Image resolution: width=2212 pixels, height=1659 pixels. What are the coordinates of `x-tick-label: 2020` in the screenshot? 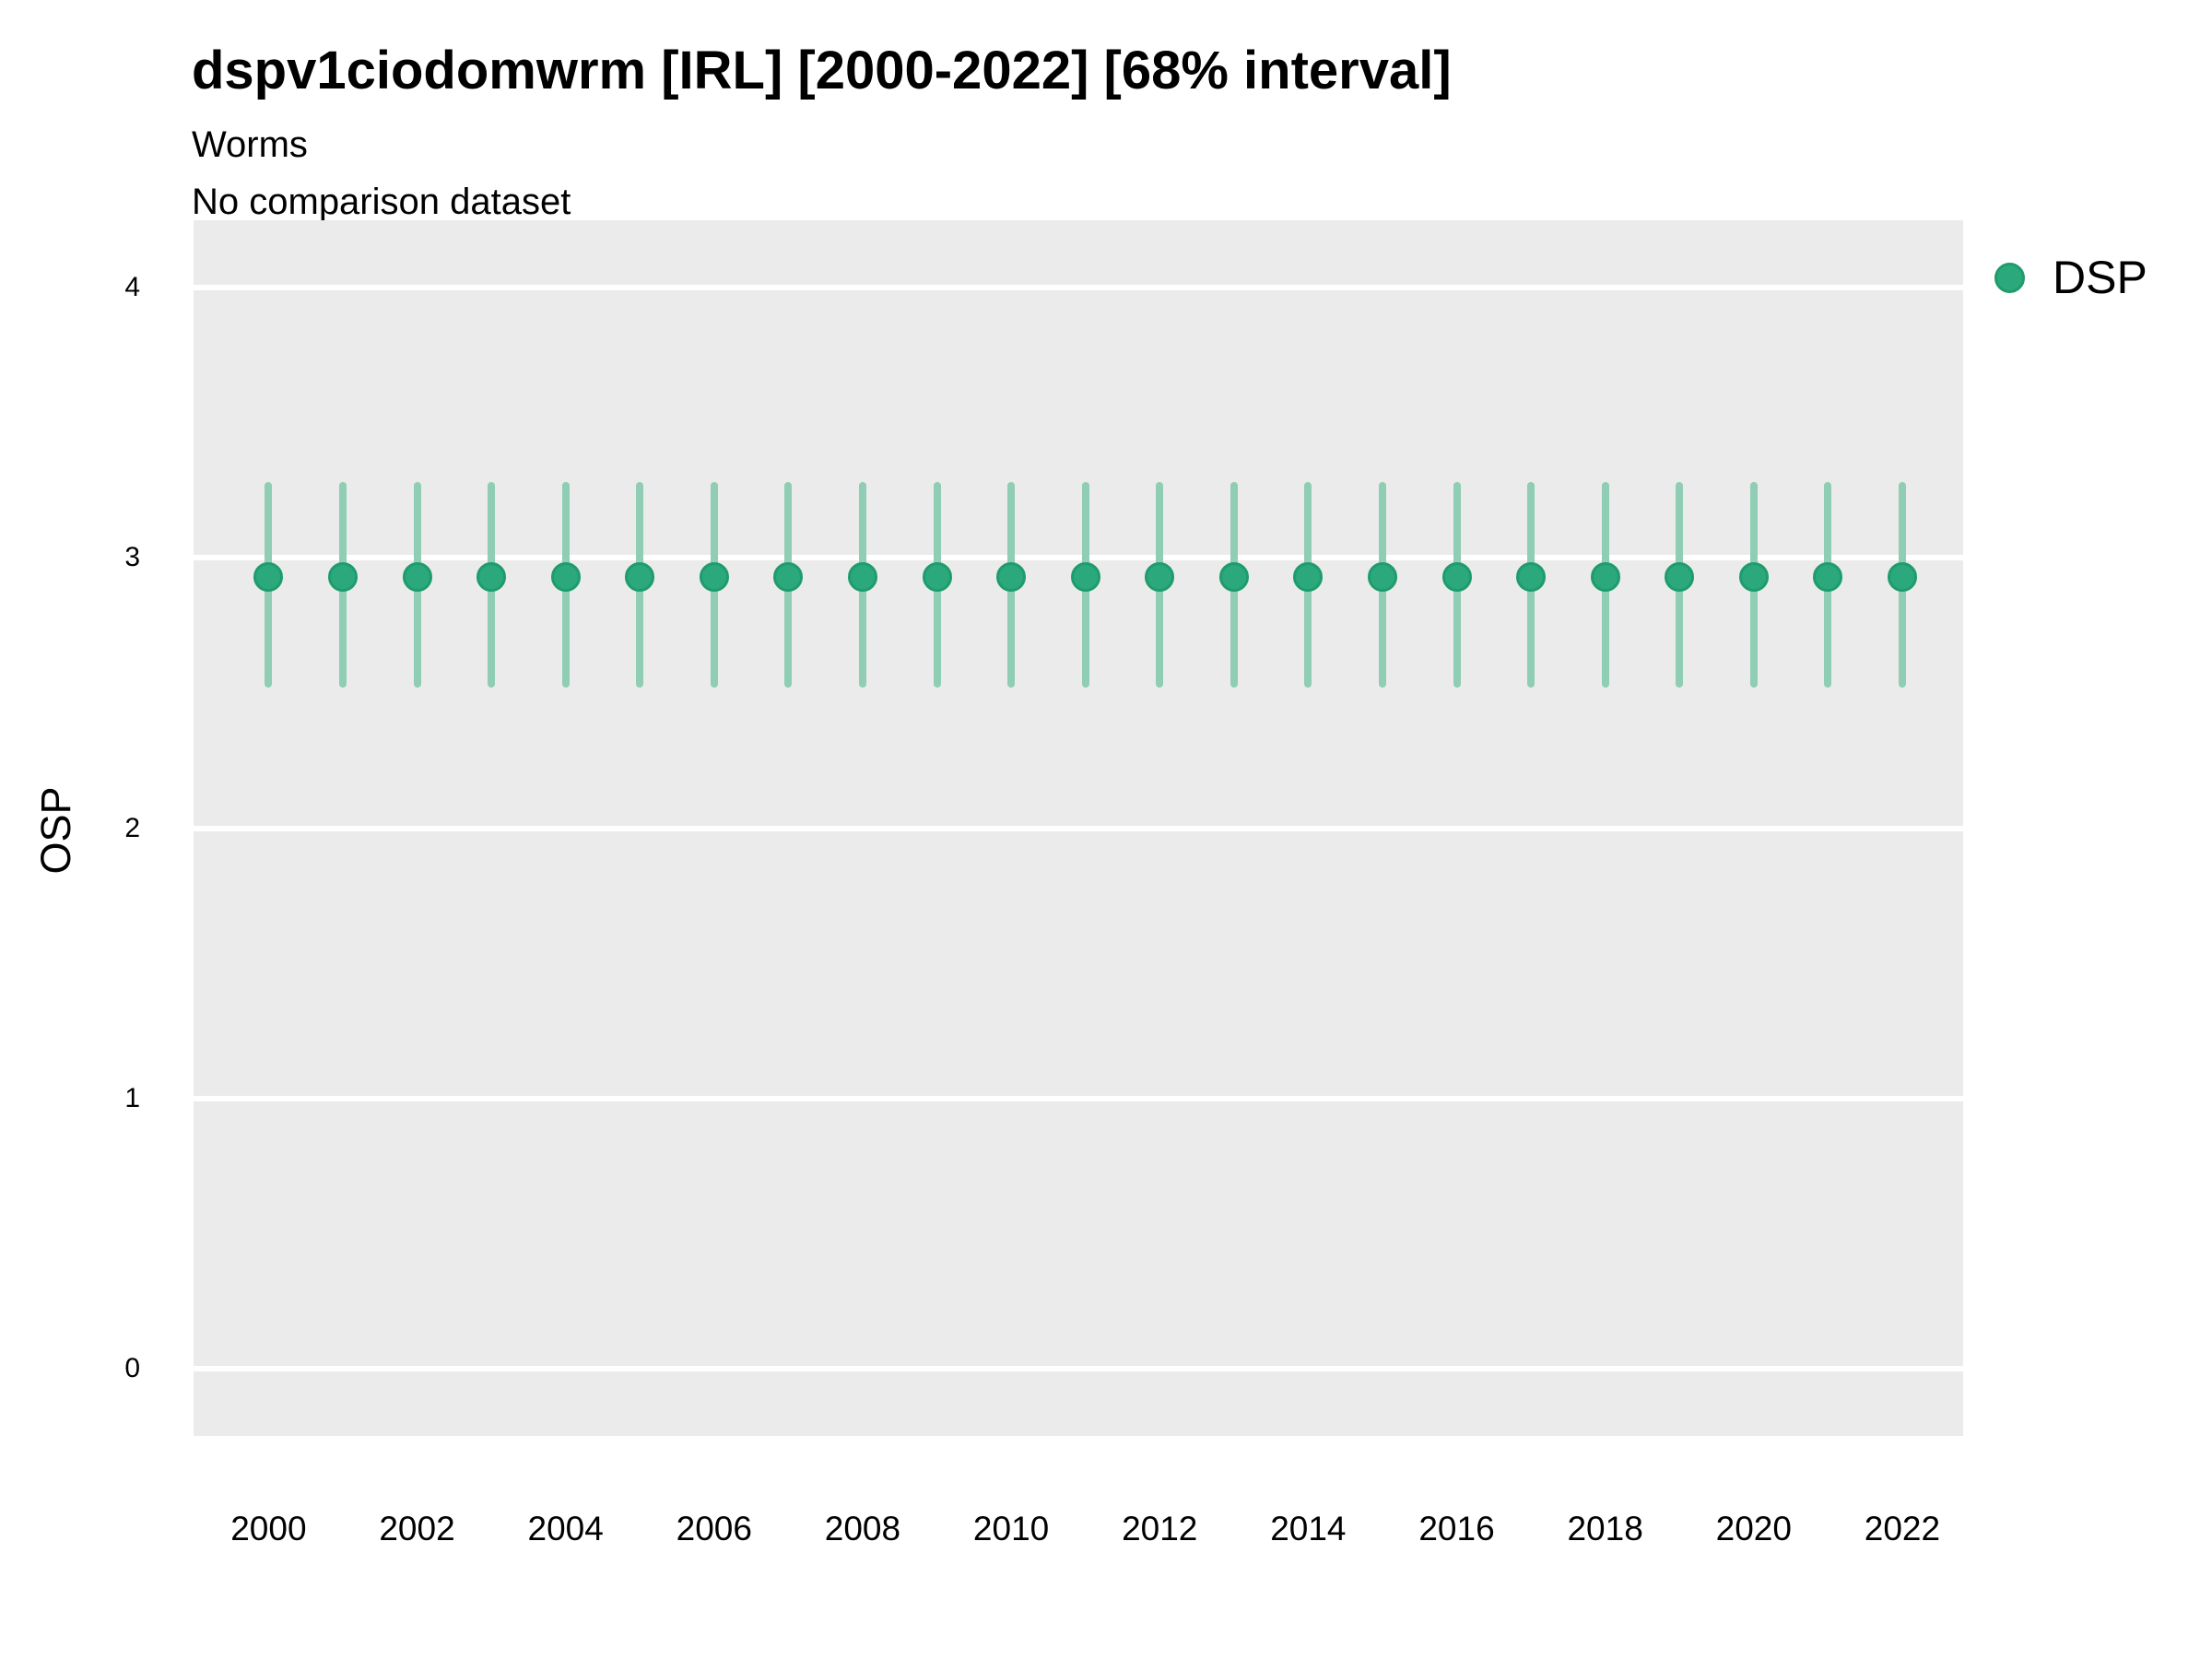 It's located at (1753, 1528).